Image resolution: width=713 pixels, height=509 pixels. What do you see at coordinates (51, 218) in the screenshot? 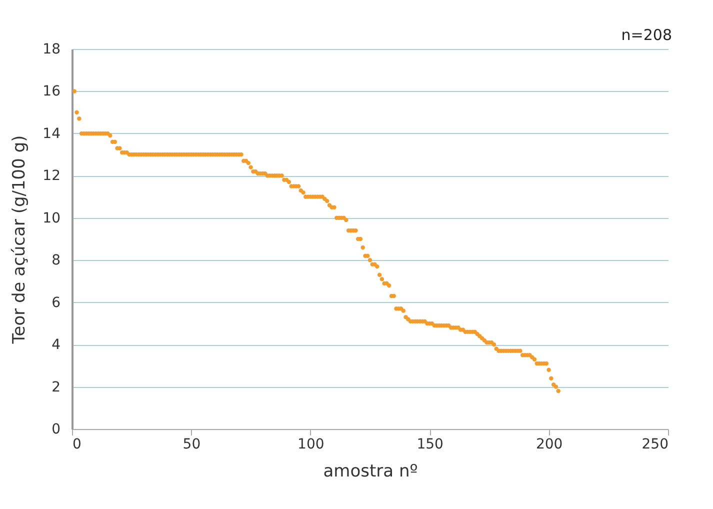
I see `y-tick-label: 10` at bounding box center [51, 218].